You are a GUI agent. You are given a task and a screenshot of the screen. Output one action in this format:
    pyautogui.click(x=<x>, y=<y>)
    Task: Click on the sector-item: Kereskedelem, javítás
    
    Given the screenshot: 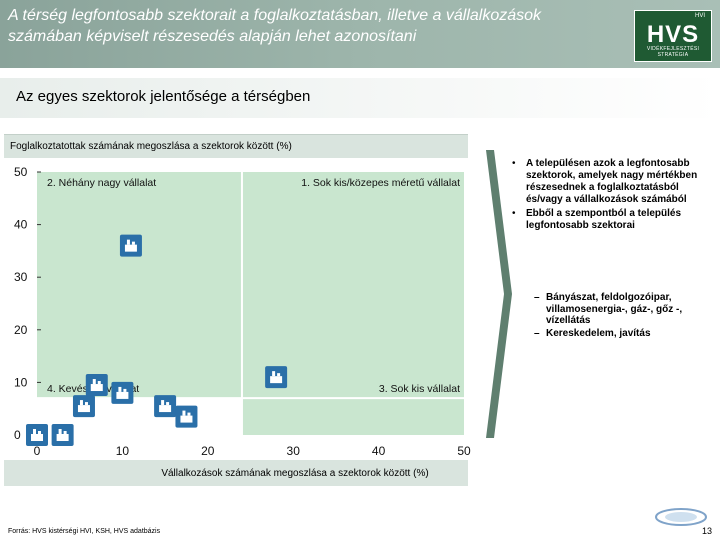 What is the action you would take?
    pyautogui.click(x=619, y=334)
    